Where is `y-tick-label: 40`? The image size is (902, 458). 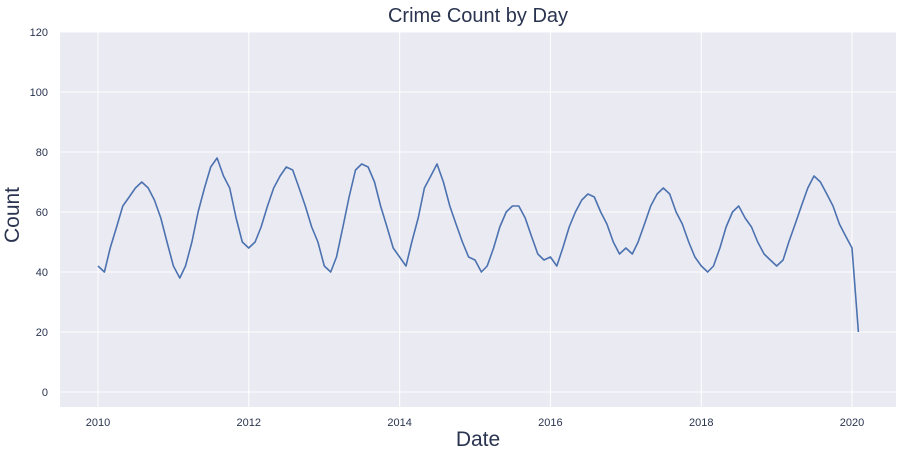
y-tick-label: 40 is located at coordinates (42, 273).